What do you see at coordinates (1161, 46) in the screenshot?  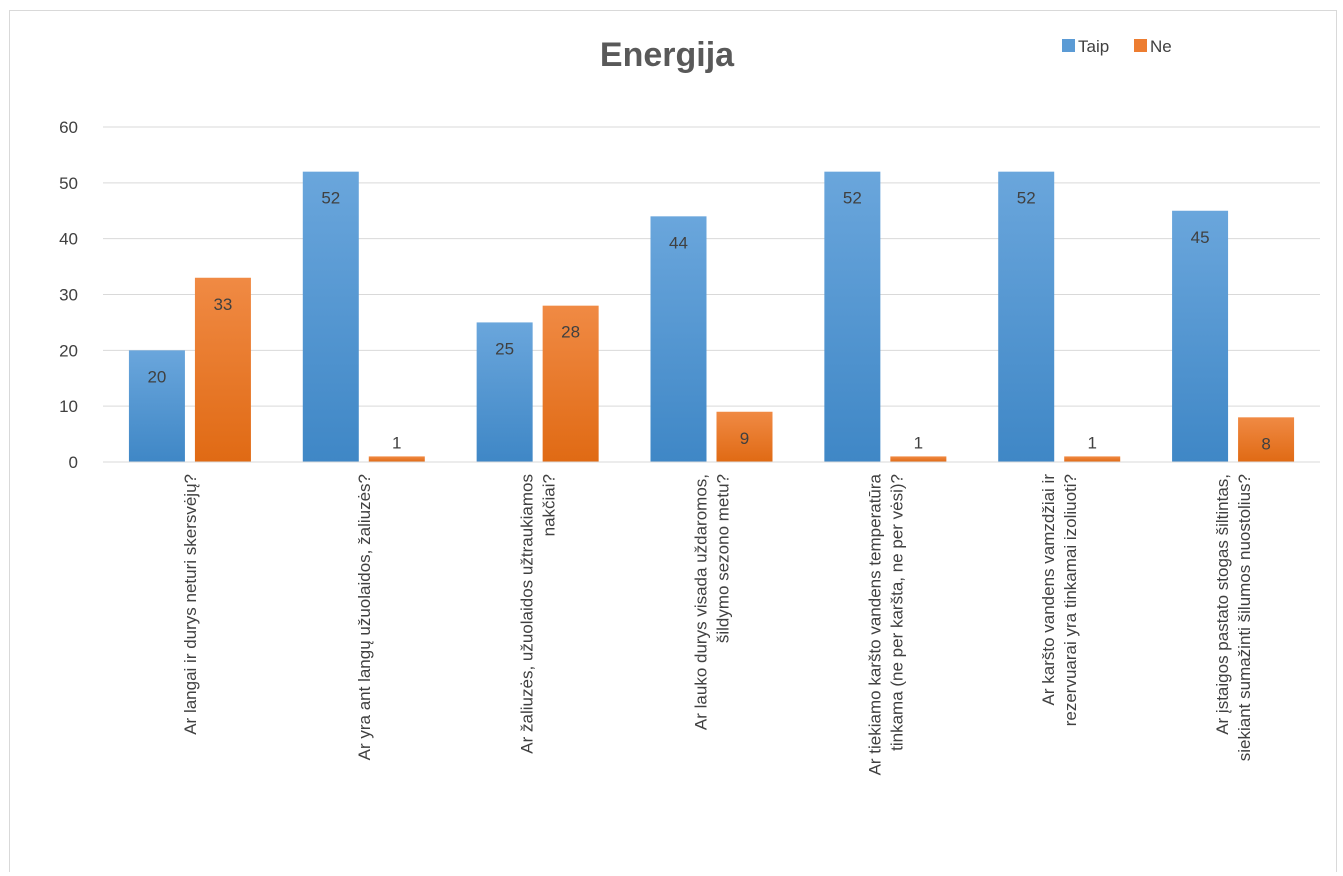 I see `legend-label-ne: Ne` at bounding box center [1161, 46].